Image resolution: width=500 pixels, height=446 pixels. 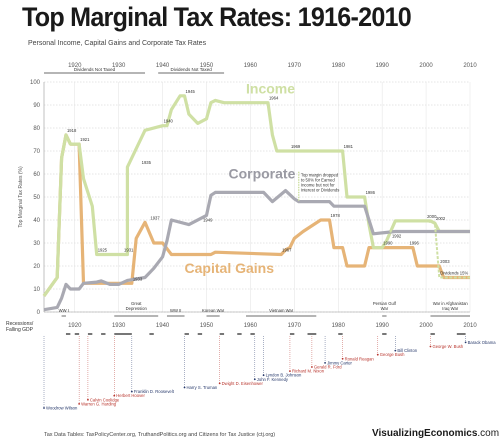 I want to click on x-tick-label-top: 1960, so click(x=251, y=66).